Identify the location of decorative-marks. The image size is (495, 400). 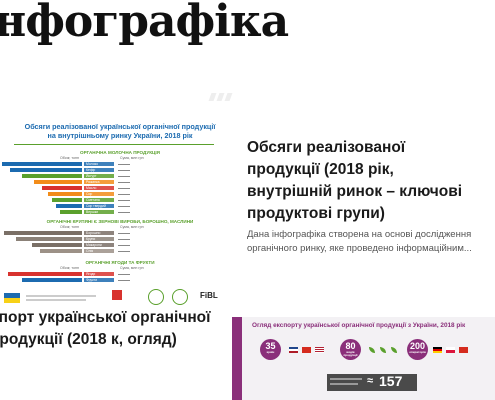
(229, 97).